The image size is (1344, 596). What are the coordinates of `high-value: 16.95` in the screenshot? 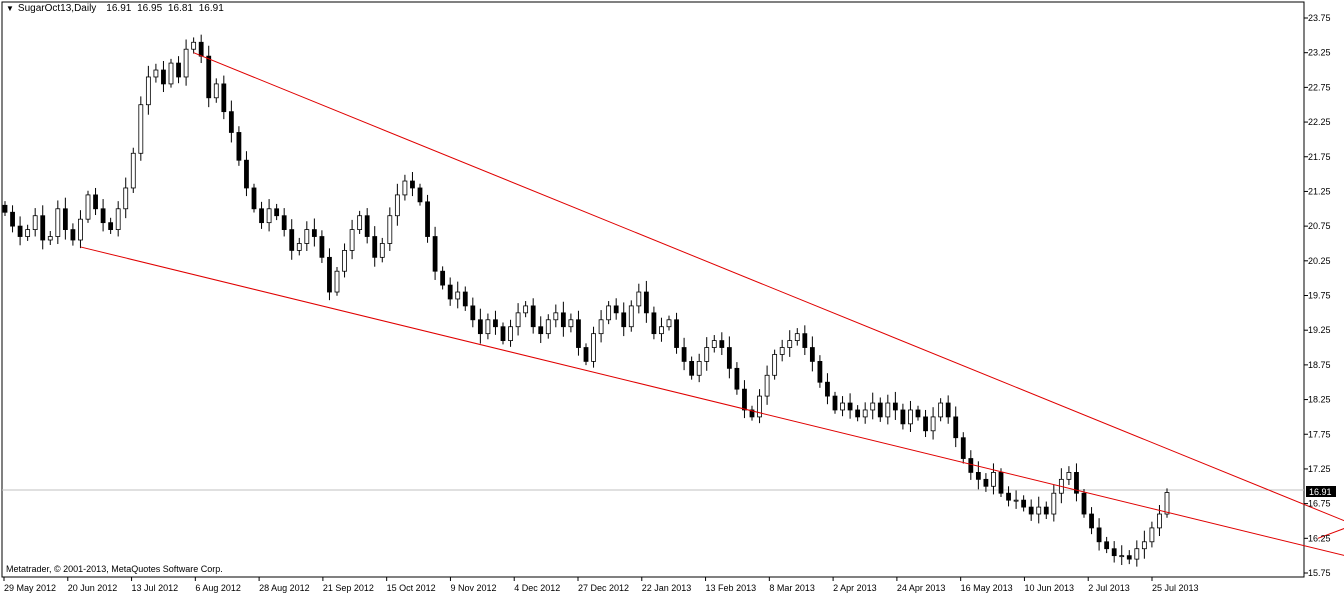 It's located at (150, 8).